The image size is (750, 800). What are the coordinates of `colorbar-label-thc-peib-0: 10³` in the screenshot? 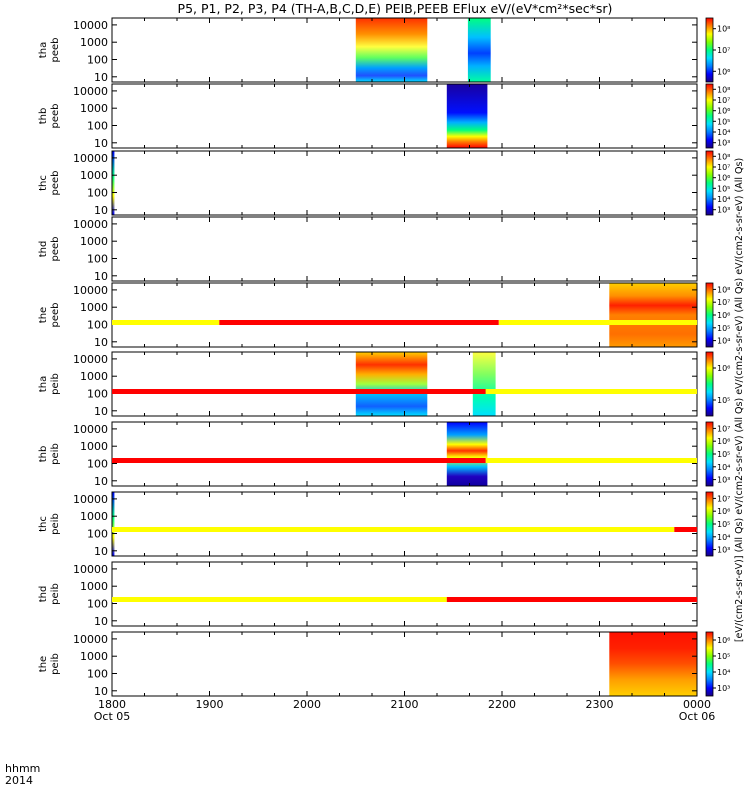 It's located at (723, 550).